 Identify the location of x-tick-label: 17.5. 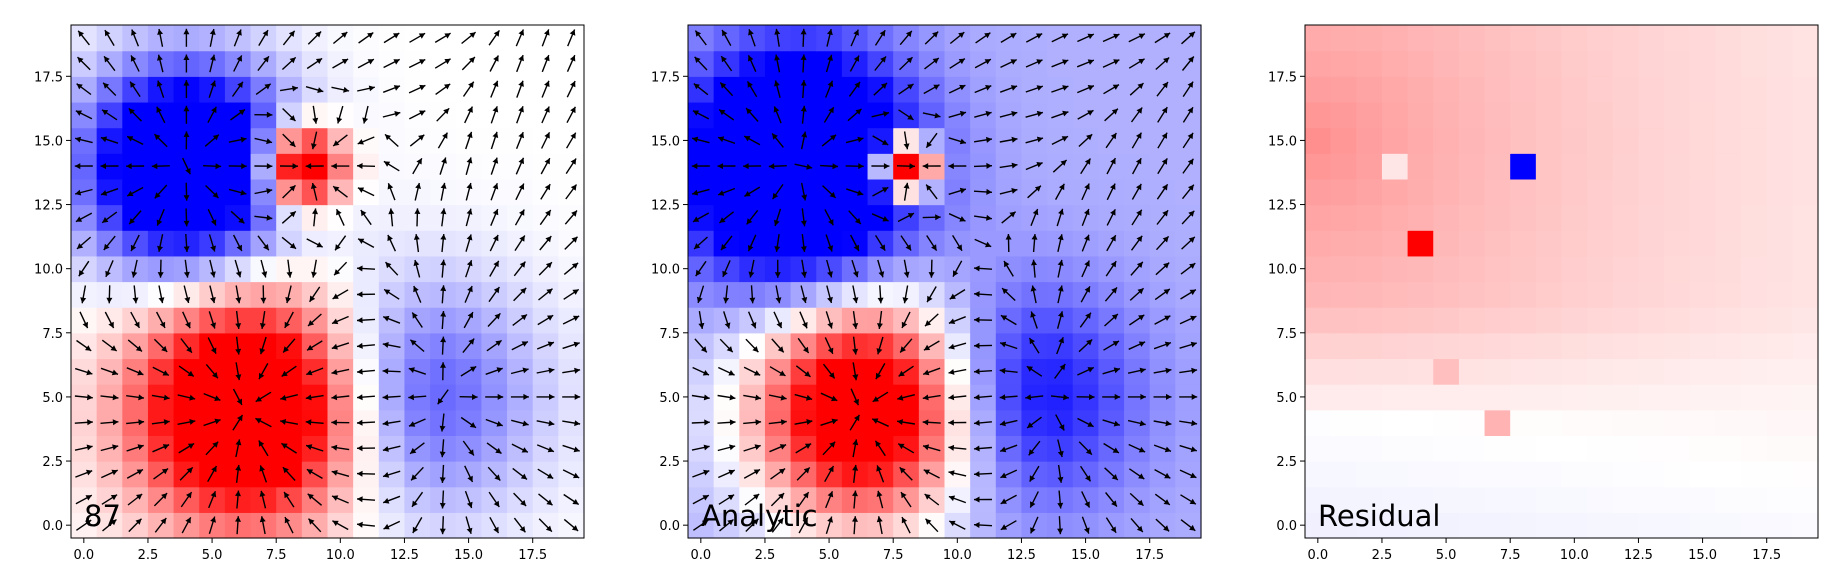
(532, 555).